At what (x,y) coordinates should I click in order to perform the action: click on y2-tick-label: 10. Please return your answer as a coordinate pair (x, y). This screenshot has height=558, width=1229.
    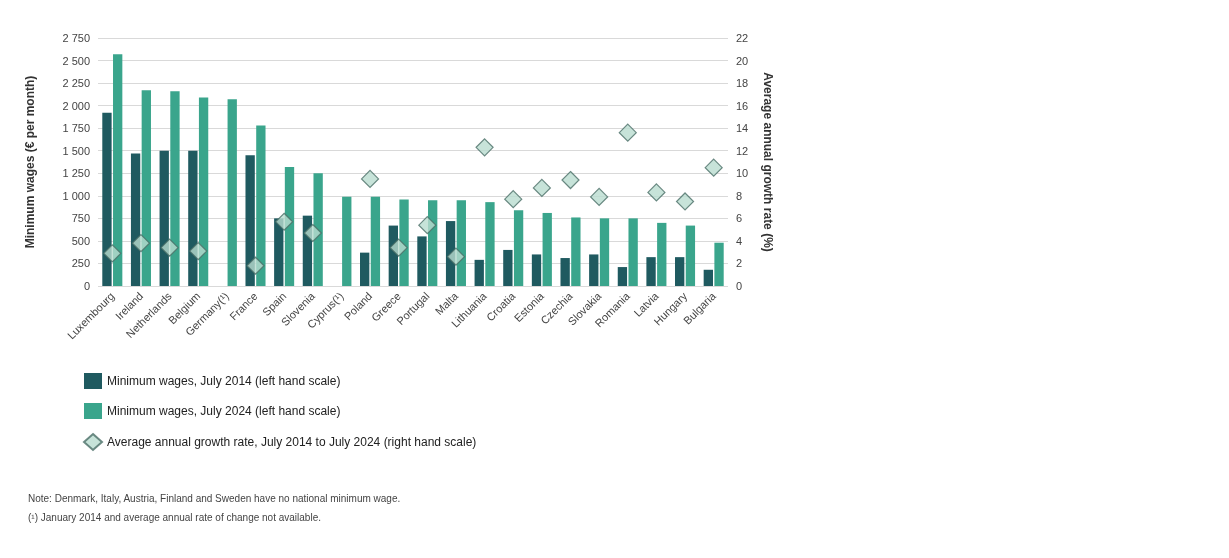
    Looking at the image, I should click on (742, 173).